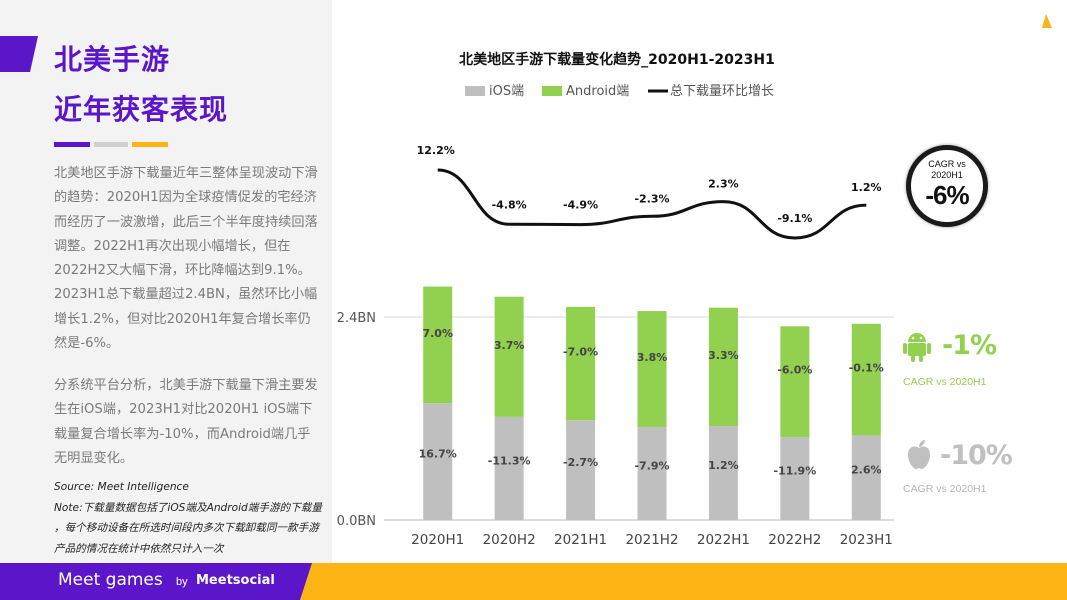 This screenshot has width=1067, height=600. What do you see at coordinates (722, 91) in the screenshot?
I see `legend-line-label: 总下载量环比增长` at bounding box center [722, 91].